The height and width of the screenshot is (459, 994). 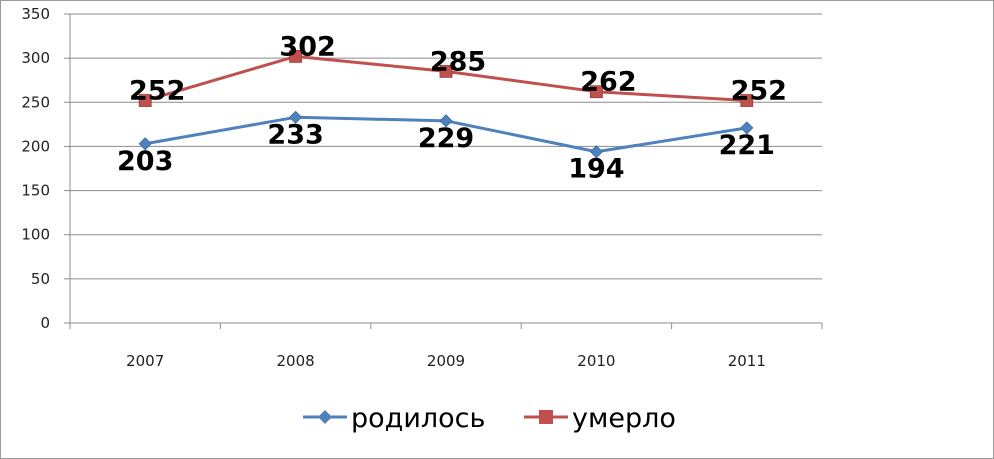 What do you see at coordinates (747, 361) in the screenshot?
I see `x-tick-label-2011: 2011` at bounding box center [747, 361].